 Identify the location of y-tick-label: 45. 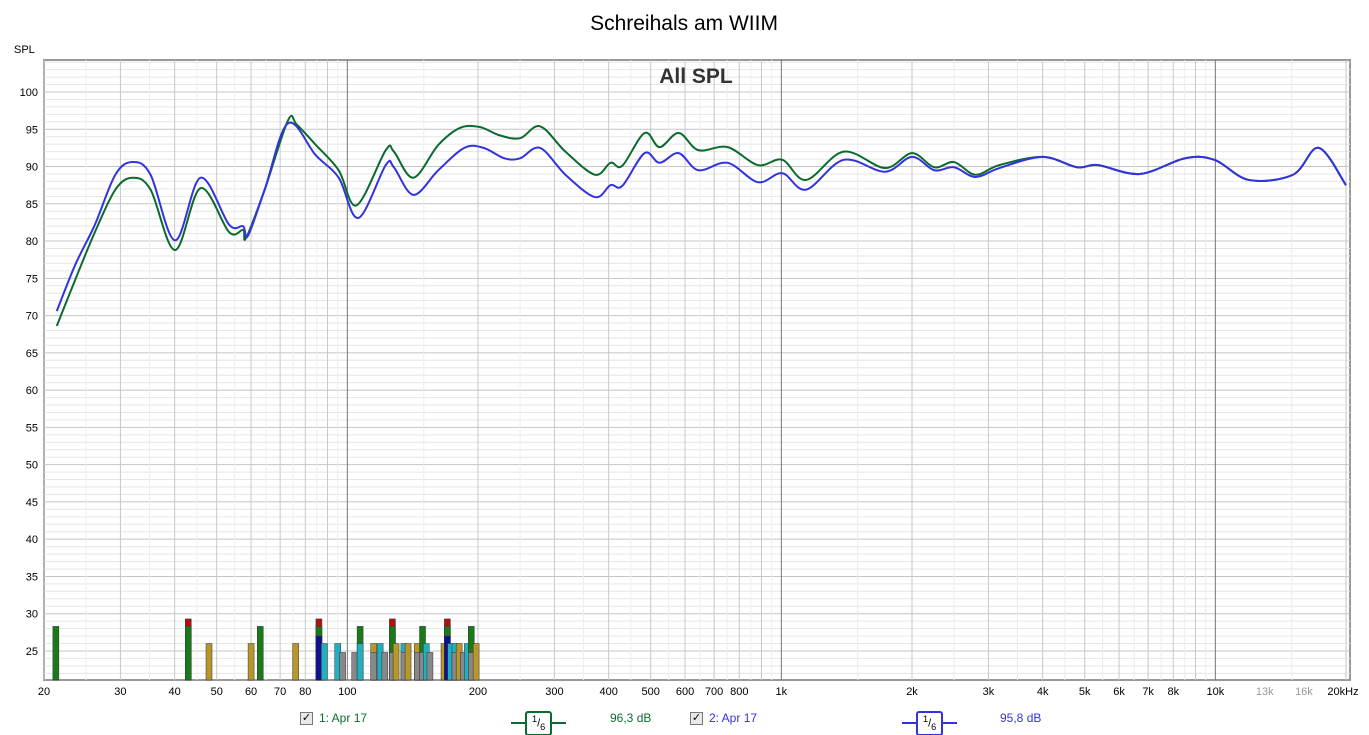
(32, 503).